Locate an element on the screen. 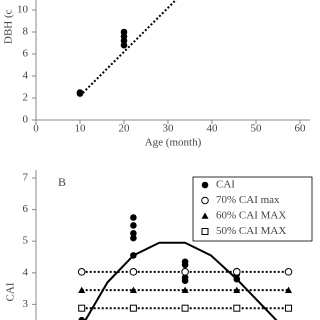  fit-curve is located at coordinates (181, 280).